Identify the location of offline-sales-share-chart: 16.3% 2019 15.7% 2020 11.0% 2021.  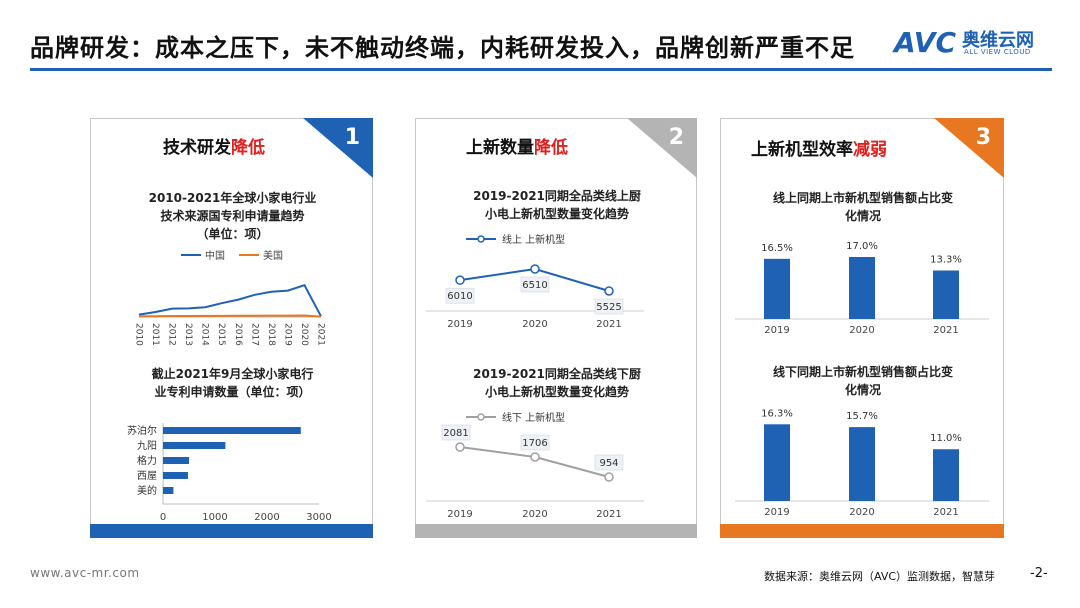
(862, 463).